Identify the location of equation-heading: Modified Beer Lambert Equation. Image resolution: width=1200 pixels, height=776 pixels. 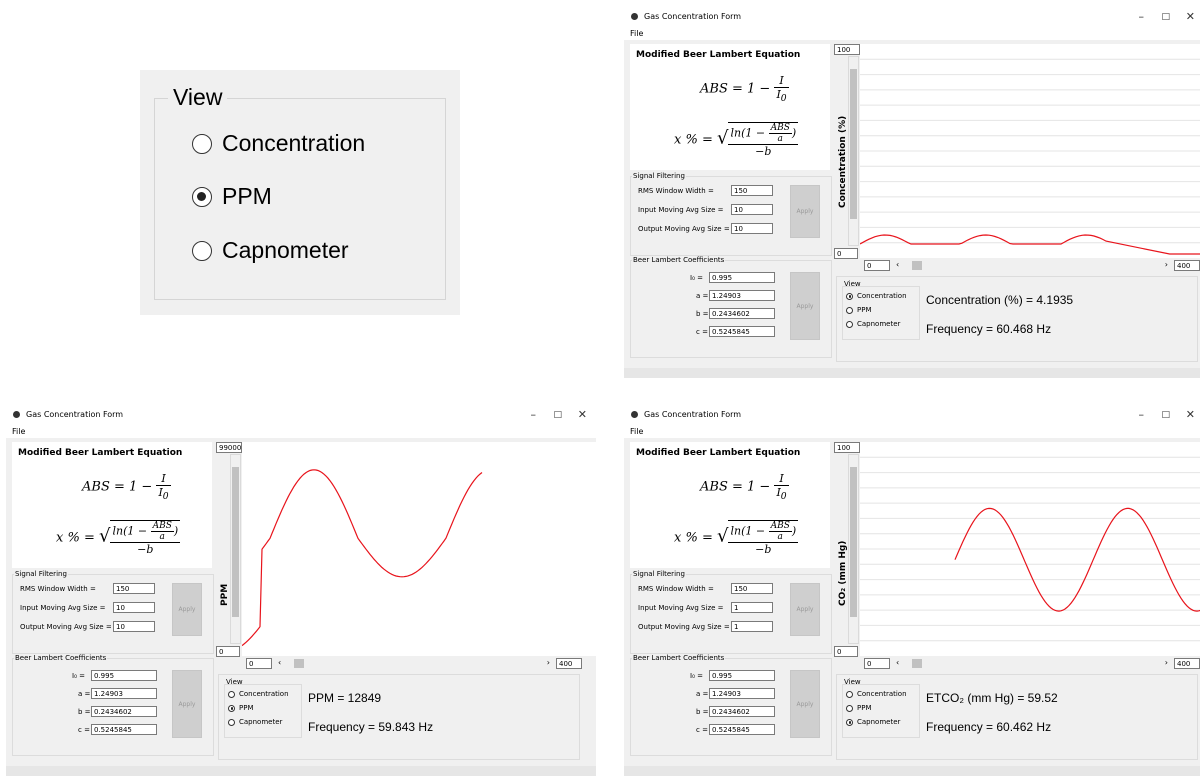
(718, 55).